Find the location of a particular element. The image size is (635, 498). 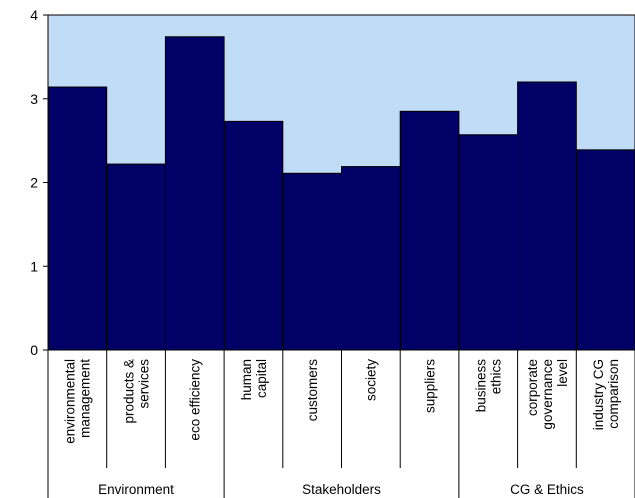

category-label: management is located at coordinates (85, 398).